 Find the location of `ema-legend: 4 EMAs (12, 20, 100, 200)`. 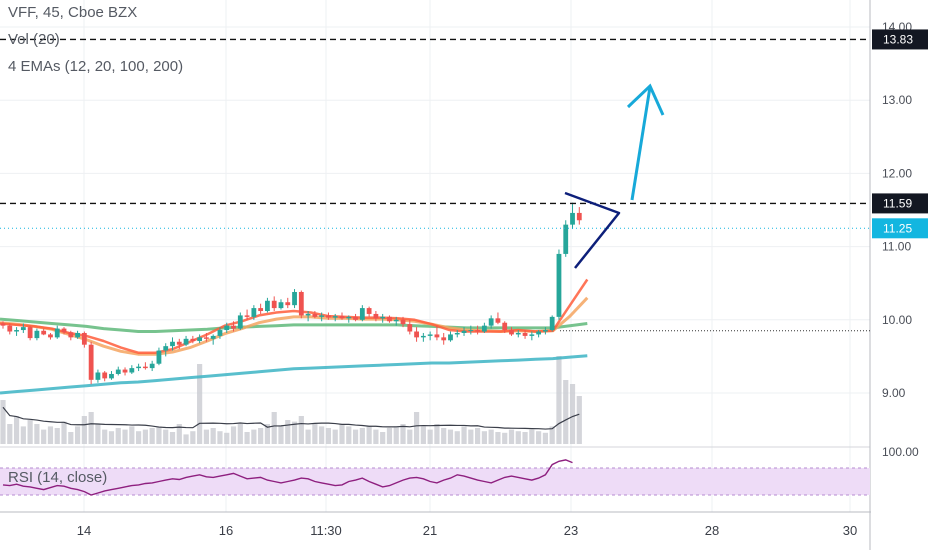

ema-legend: 4 EMAs (12, 20, 100, 200) is located at coordinates (96, 66).